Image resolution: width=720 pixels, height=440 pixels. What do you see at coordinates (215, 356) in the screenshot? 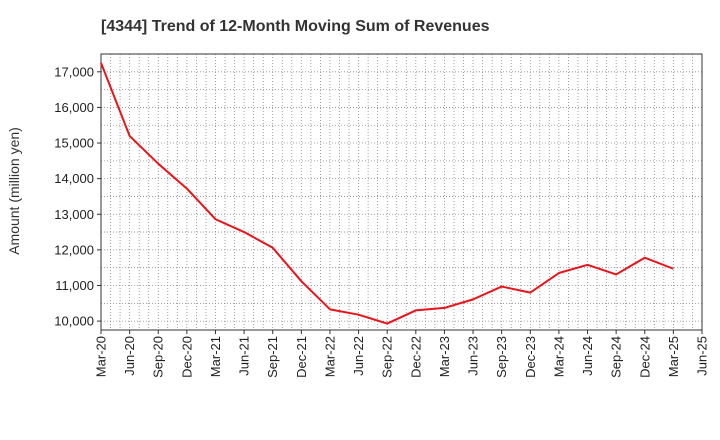
I see `x-tick-label: Mar-21` at bounding box center [215, 356].